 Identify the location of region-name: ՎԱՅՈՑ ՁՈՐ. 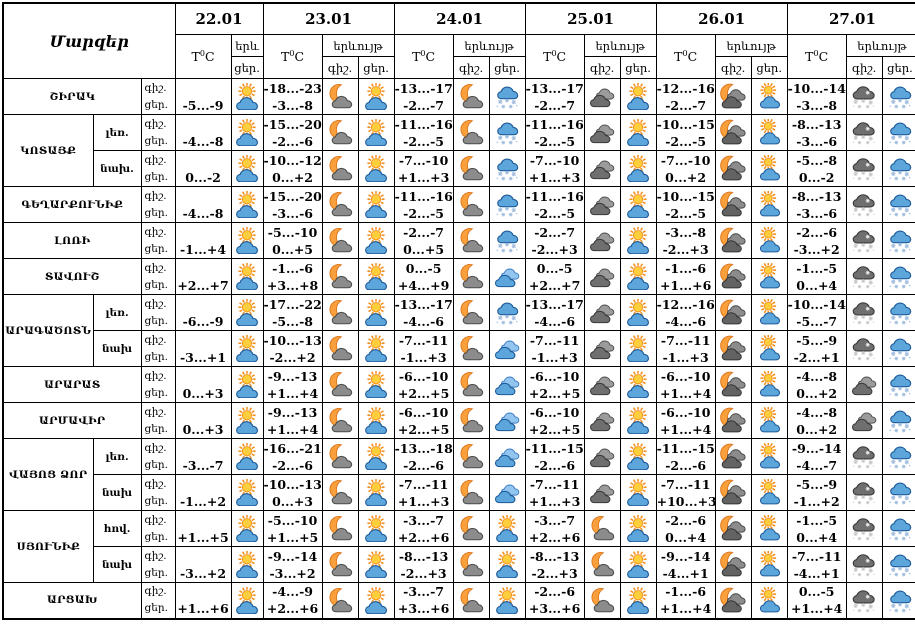
(48, 474).